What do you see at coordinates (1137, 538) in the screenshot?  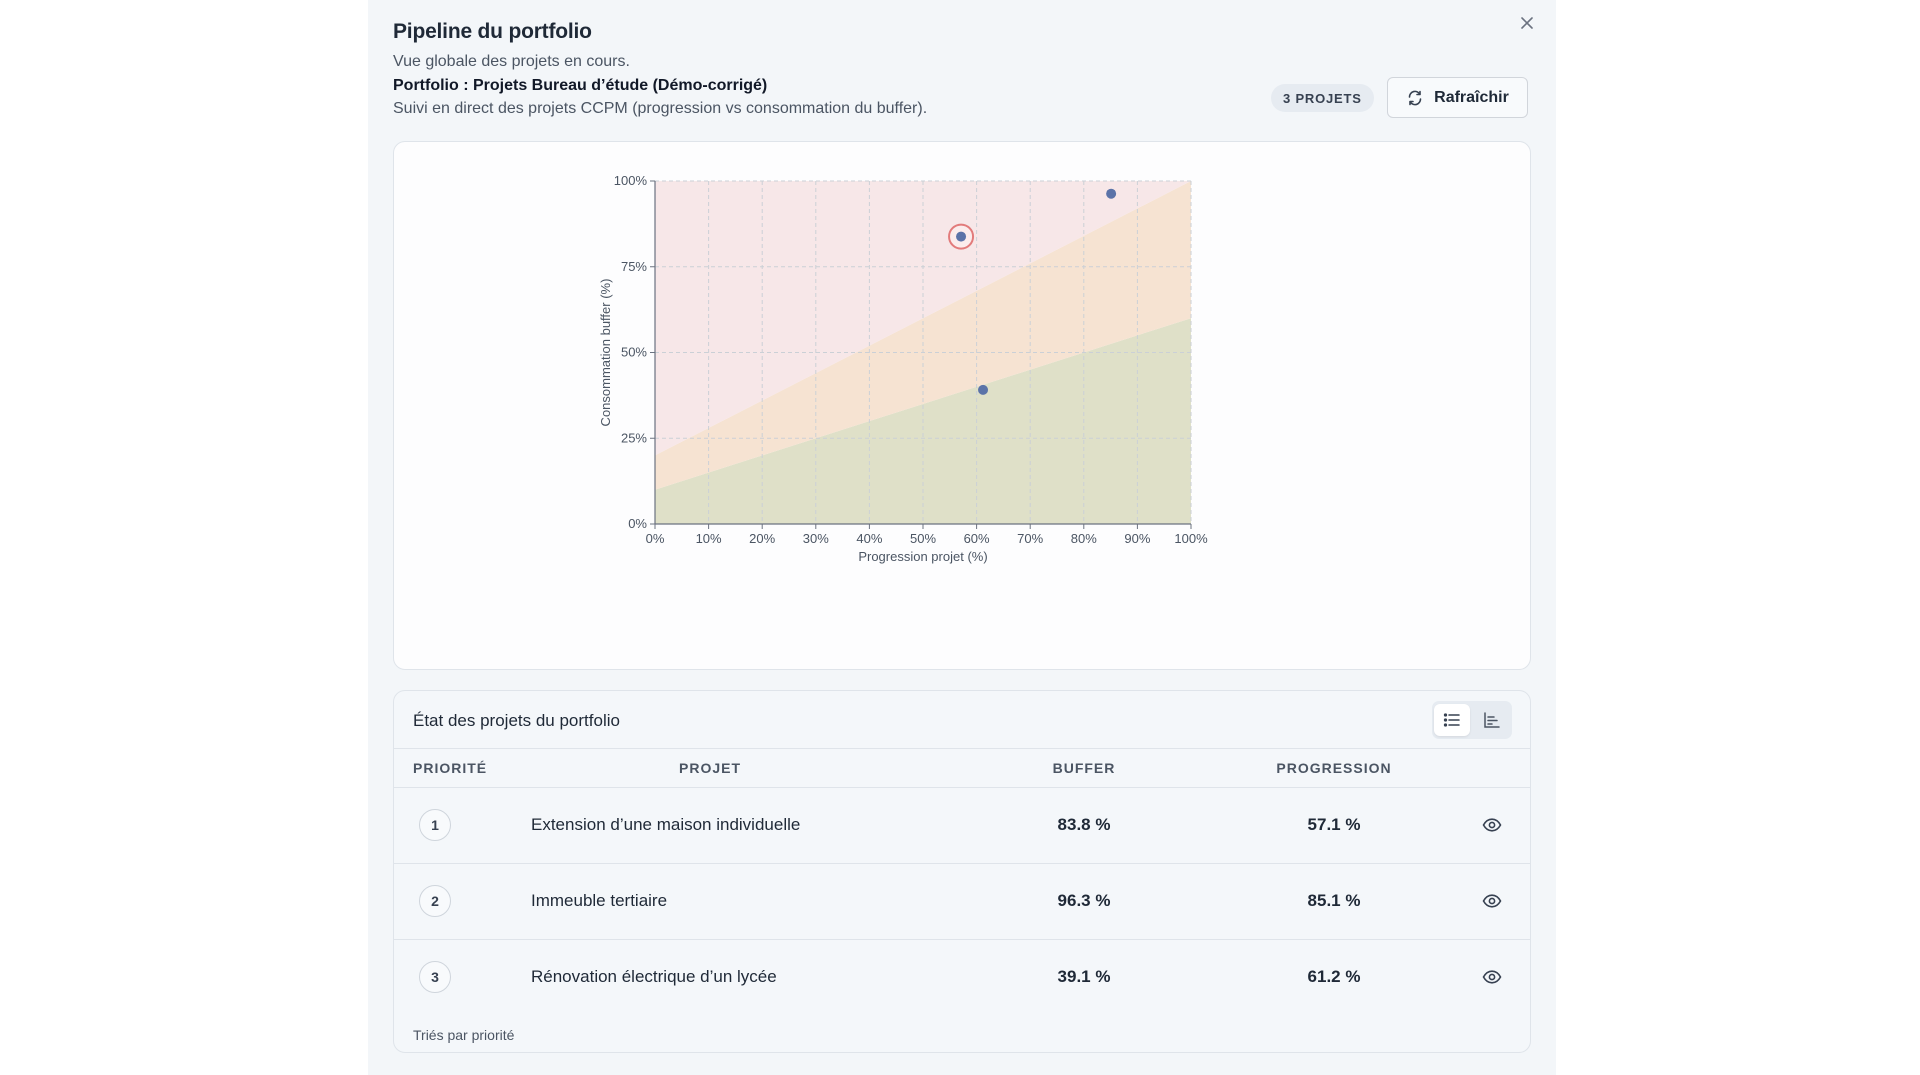 I see `x-tick-label: 90%` at bounding box center [1137, 538].